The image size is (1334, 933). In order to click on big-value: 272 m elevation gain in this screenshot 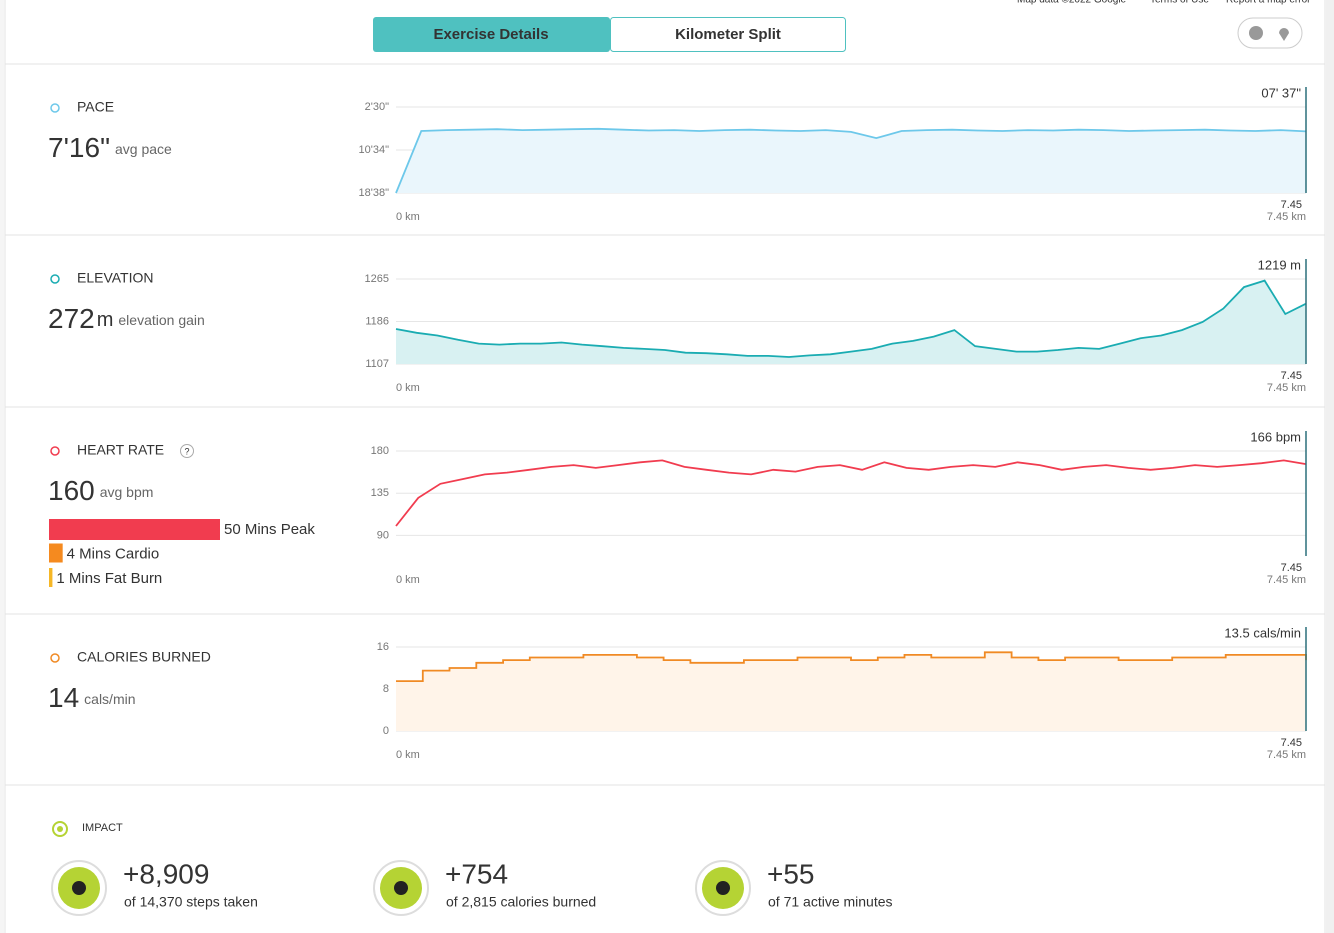, I will do `click(126, 318)`.